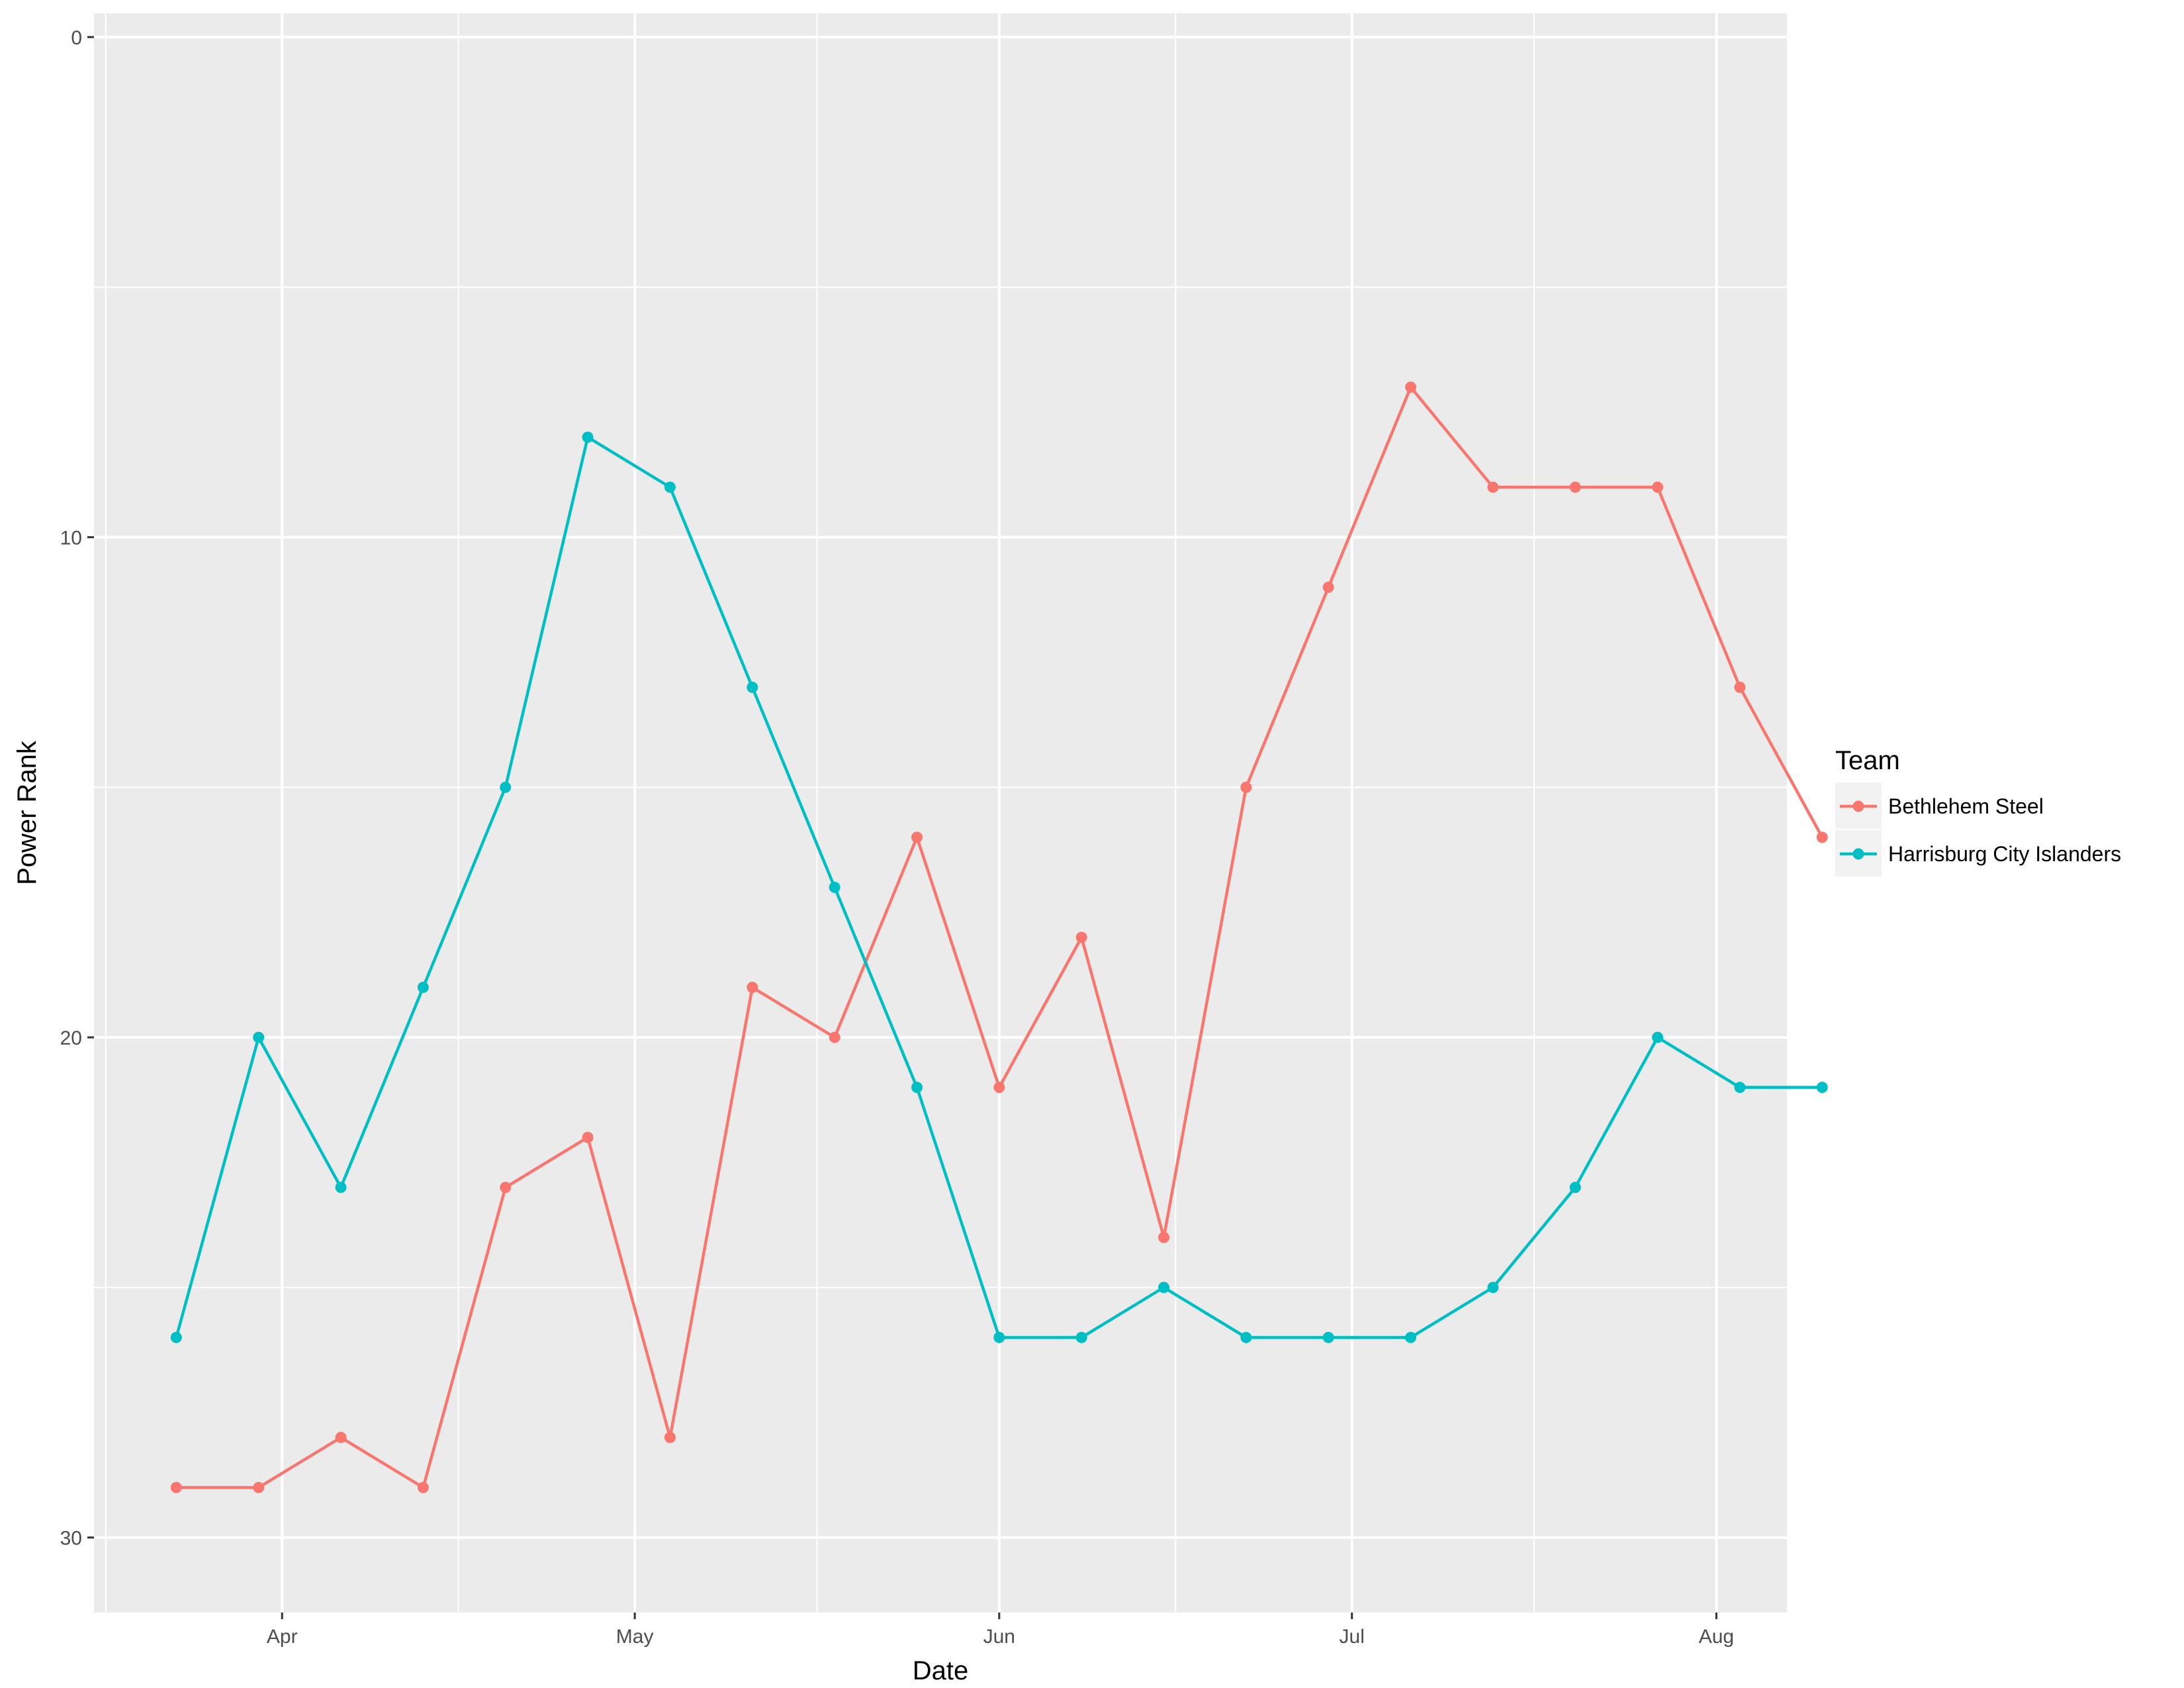 The image size is (2184, 1688). I want to click on x-axis: Apr May Jun Jul Aug, so click(1000, 1630).